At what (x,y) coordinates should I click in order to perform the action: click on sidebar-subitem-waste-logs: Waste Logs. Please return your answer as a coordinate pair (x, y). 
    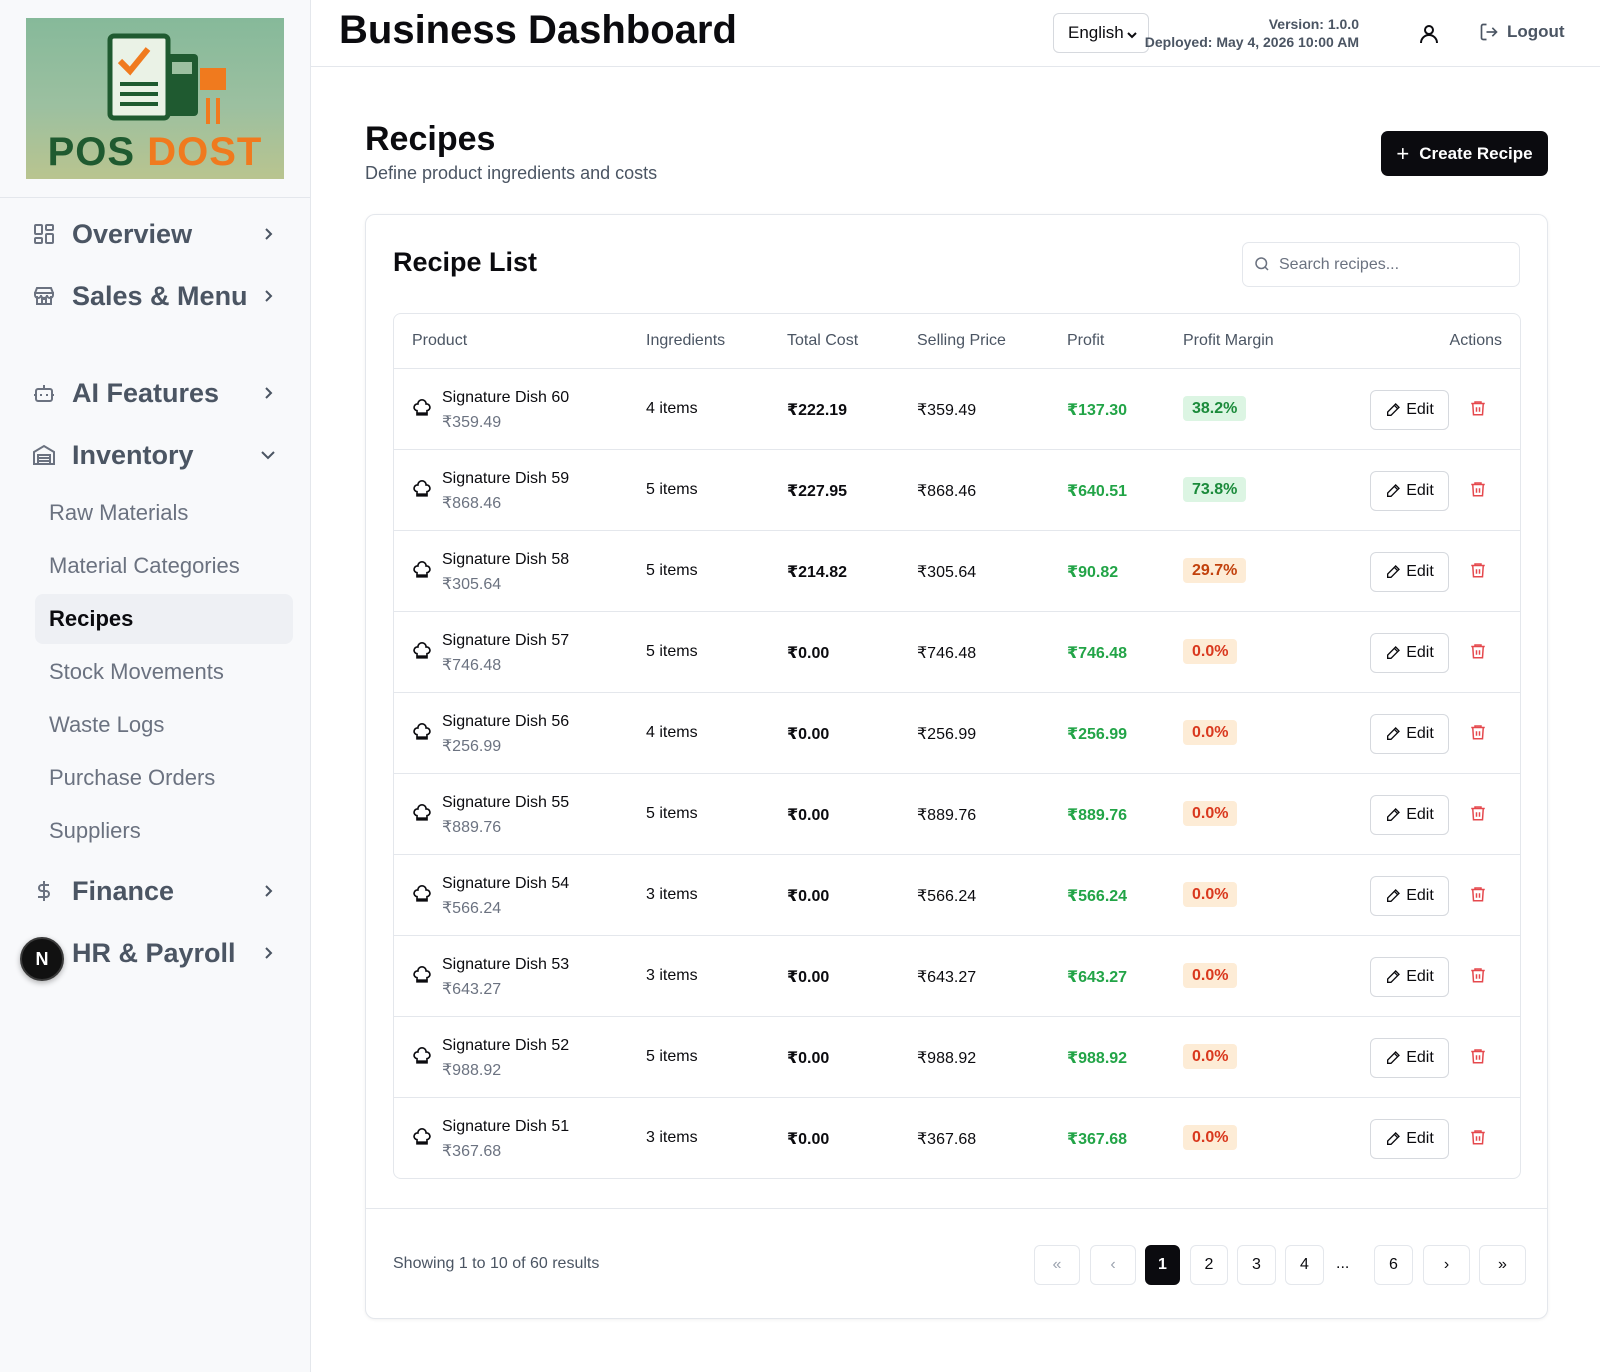
    Looking at the image, I should click on (107, 724).